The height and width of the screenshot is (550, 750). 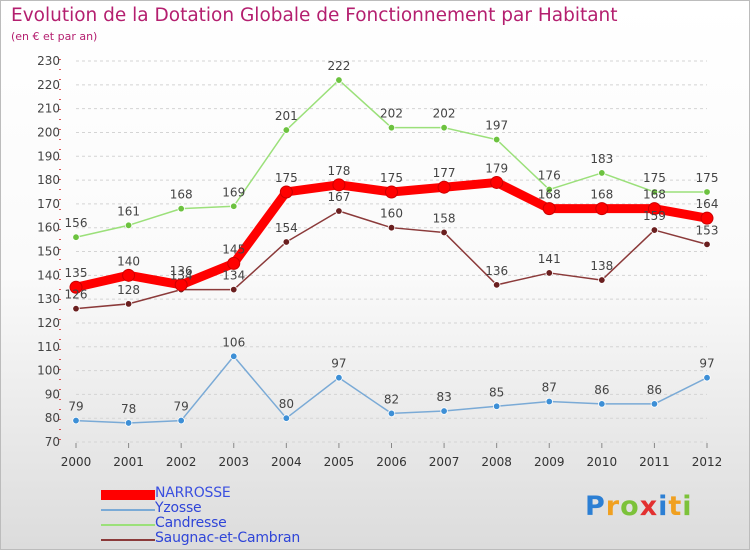 What do you see at coordinates (444, 218) in the screenshot?
I see `data-label: 158` at bounding box center [444, 218].